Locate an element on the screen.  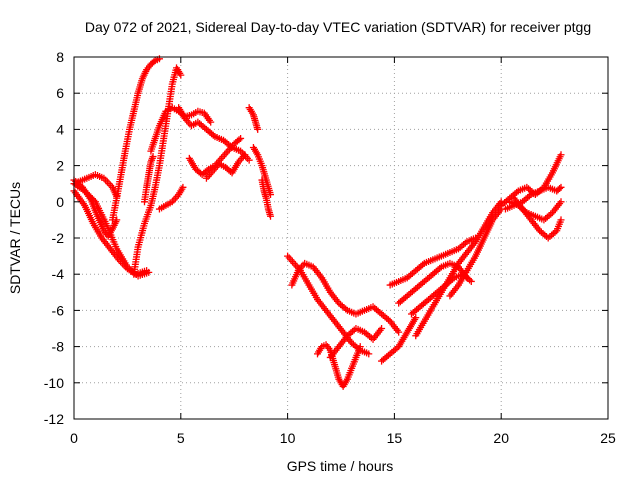
y-tick-label: 0 is located at coordinates (60, 202).